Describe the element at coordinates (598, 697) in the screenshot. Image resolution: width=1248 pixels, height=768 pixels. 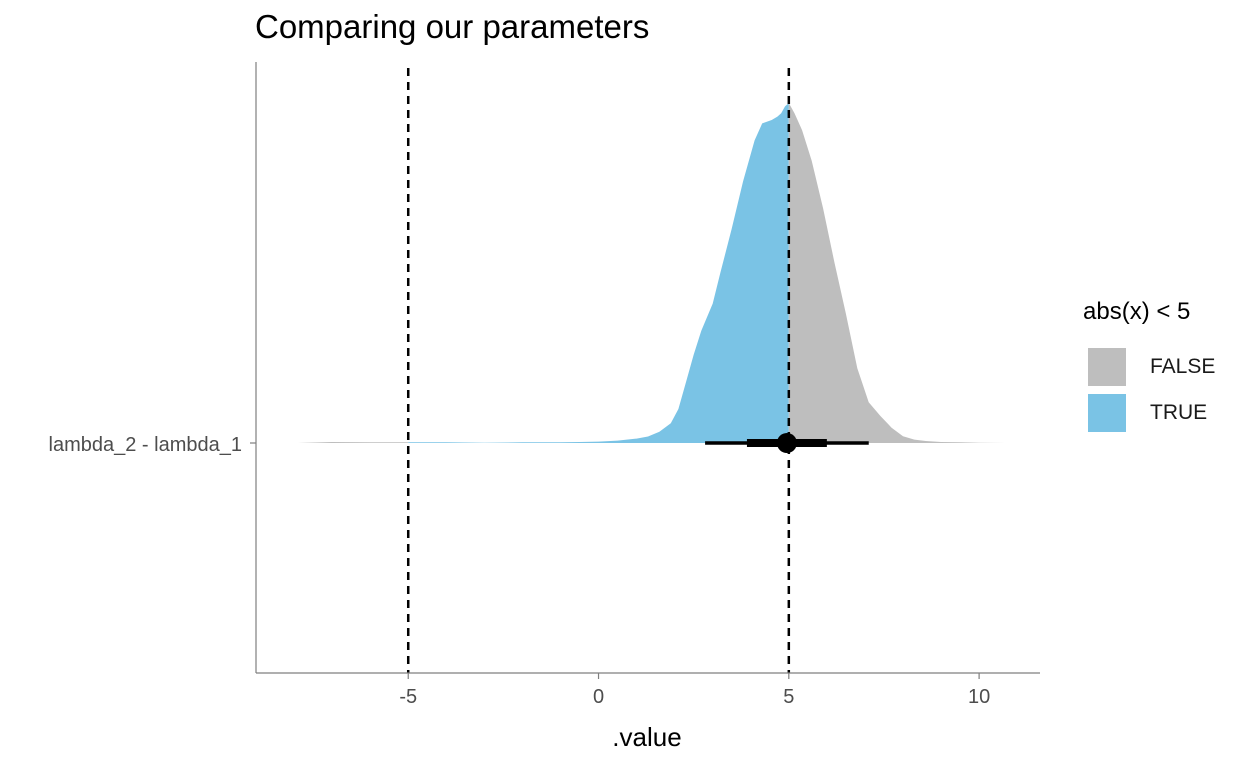
I see `x-tick-label-1: 0` at that location.